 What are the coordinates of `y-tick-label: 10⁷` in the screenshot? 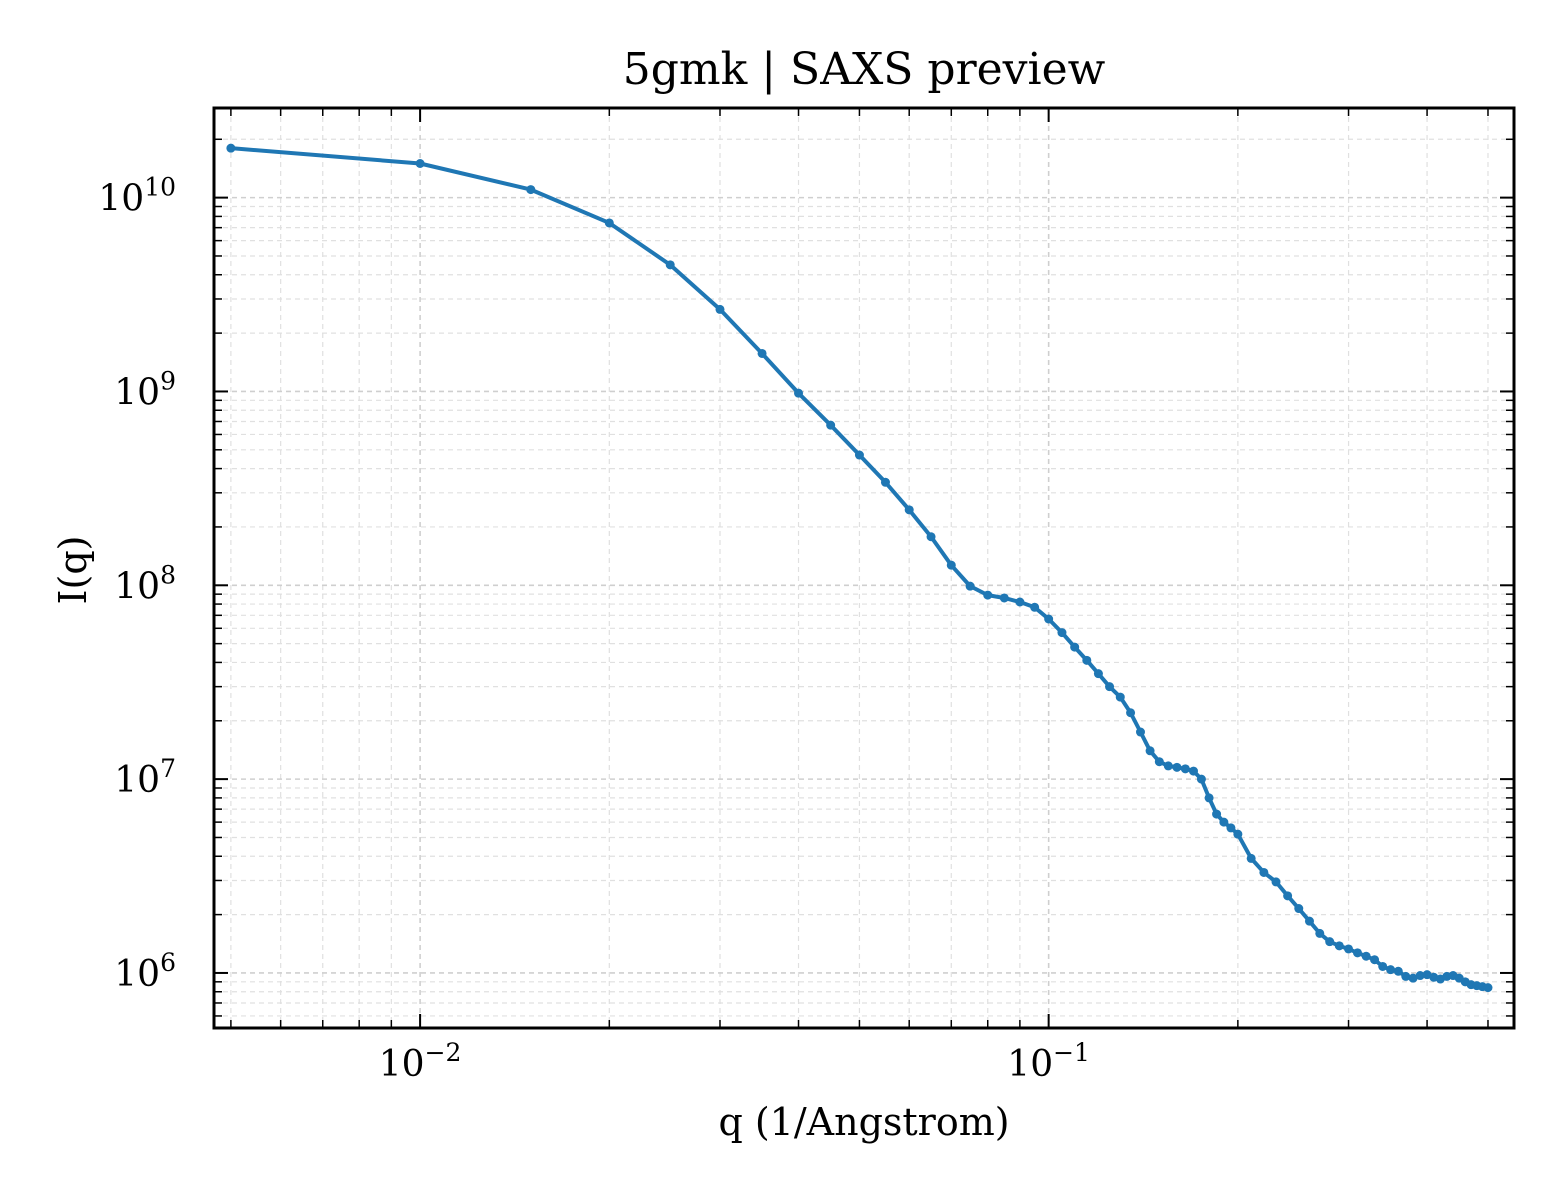 It's located at (145, 777).